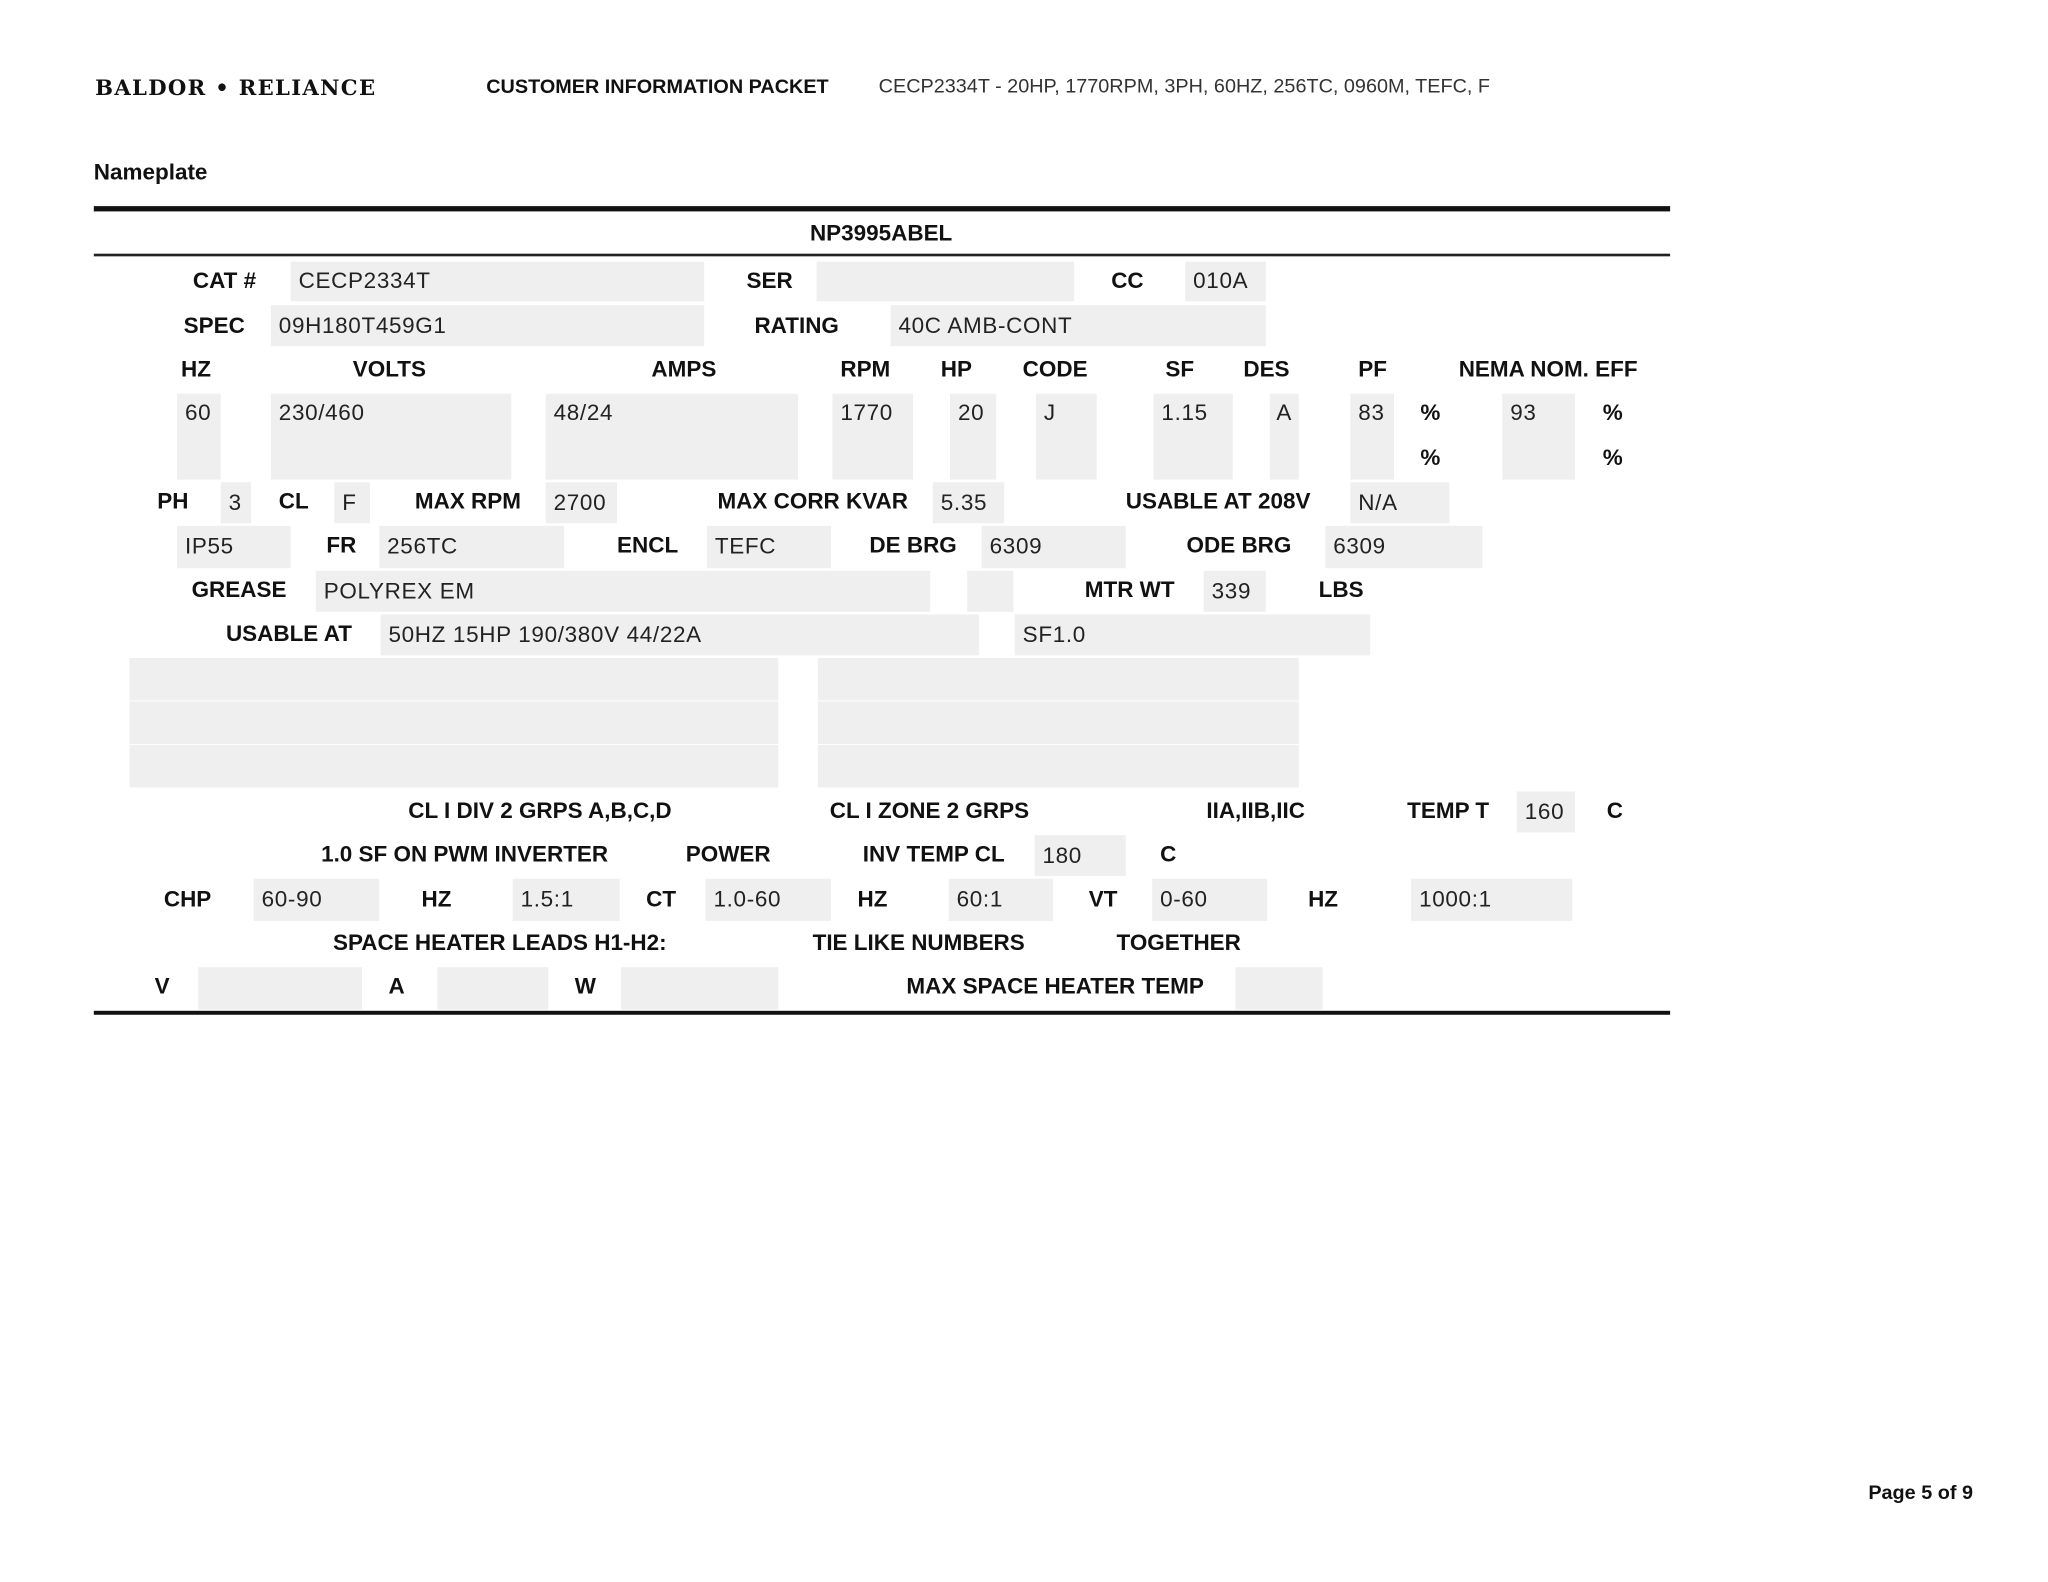 This screenshot has height=1582, width=2048. Describe the element at coordinates (493, 988) in the screenshot. I see `a-field` at that location.